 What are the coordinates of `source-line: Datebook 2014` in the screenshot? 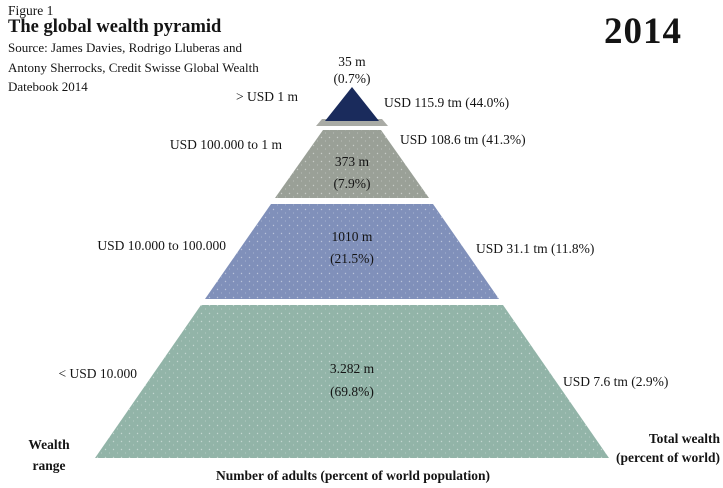 It's located at (48, 86).